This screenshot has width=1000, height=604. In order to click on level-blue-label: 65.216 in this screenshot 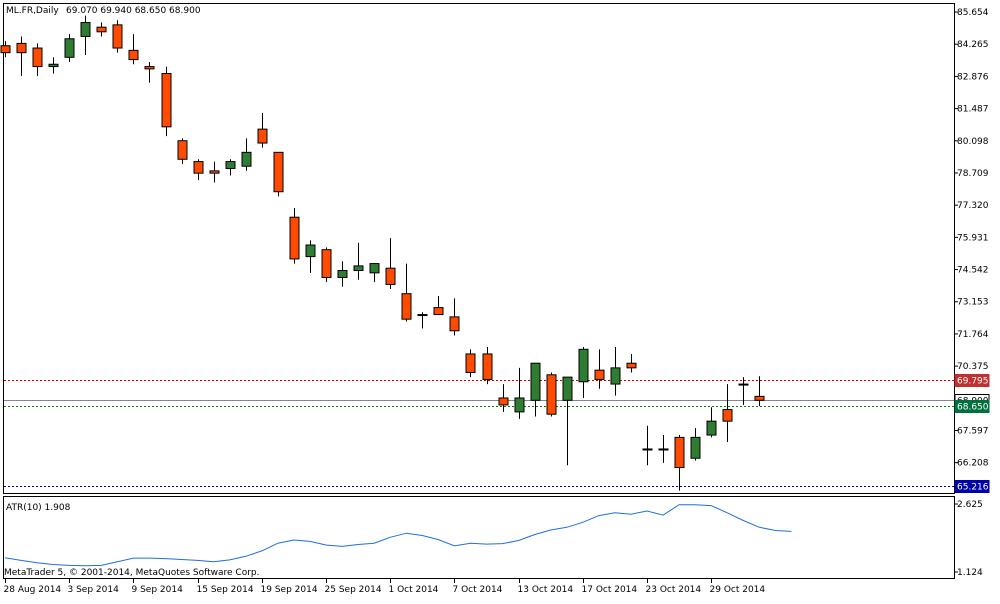, I will do `click(973, 488)`.